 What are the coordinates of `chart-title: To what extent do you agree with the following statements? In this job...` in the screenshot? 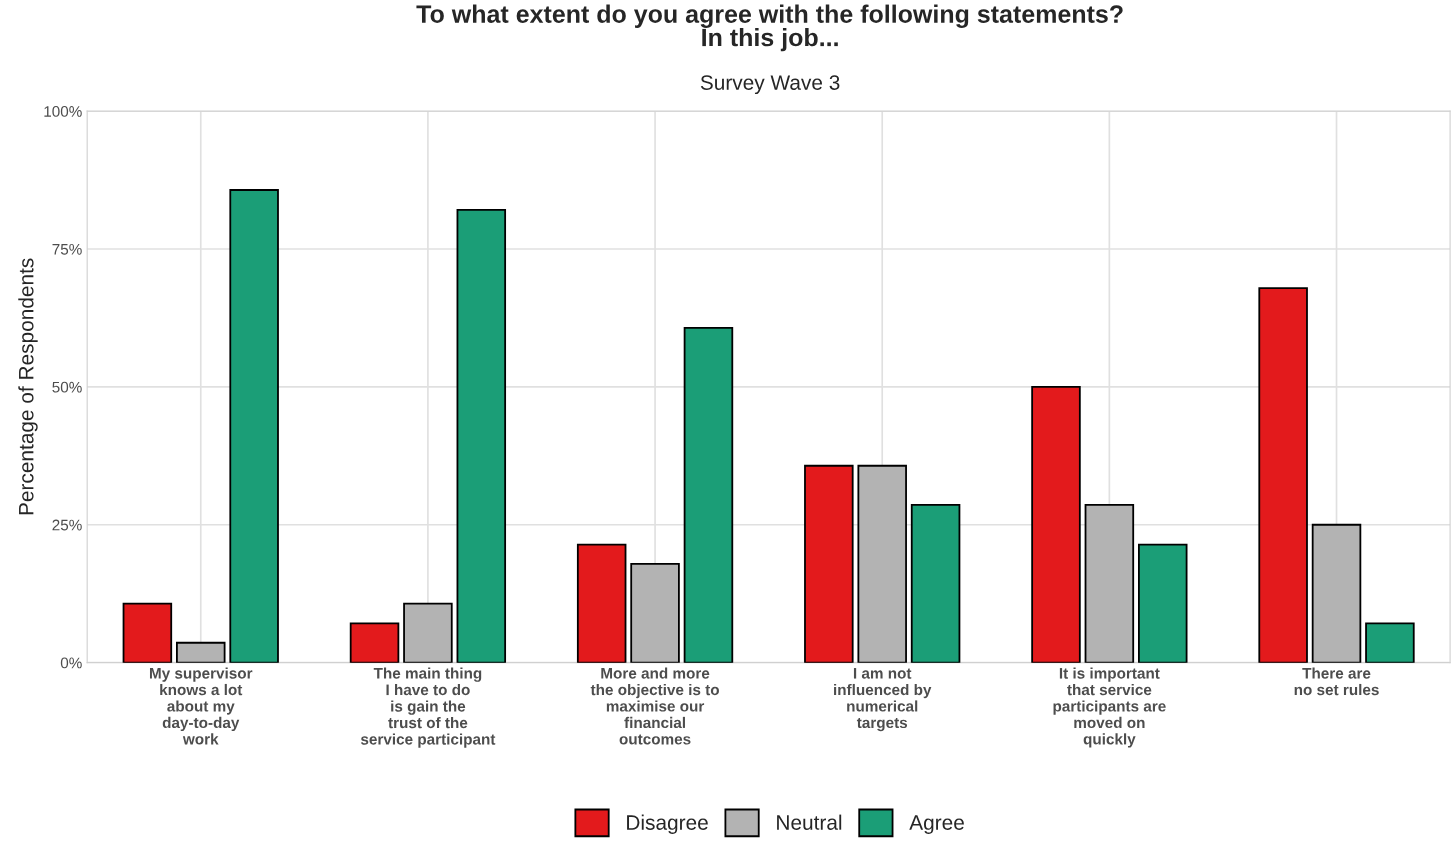 It's located at (769, 28).